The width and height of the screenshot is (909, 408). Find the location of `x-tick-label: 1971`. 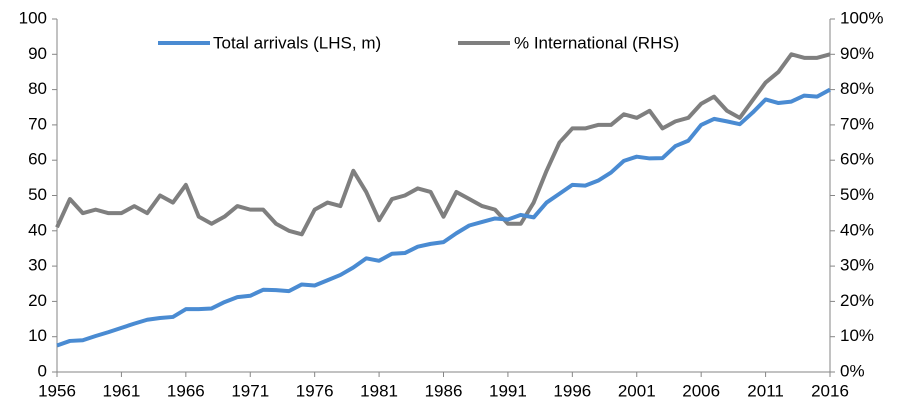

x-tick-label: 1971 is located at coordinates (250, 390).